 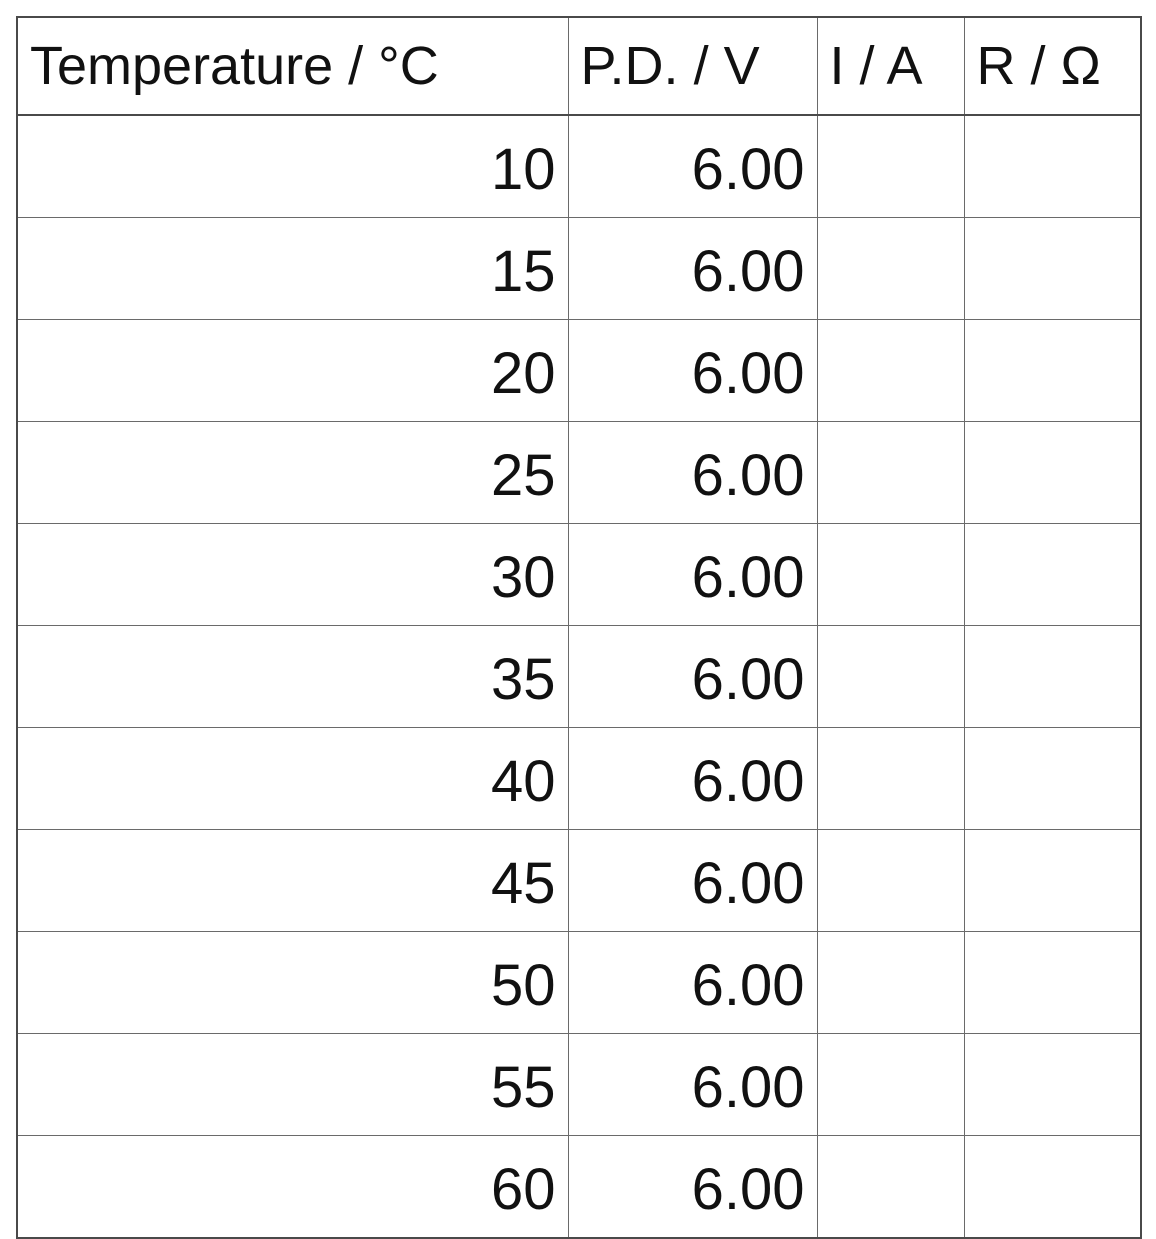 I want to click on table-row: 10 6.00, so click(x=579, y=166).